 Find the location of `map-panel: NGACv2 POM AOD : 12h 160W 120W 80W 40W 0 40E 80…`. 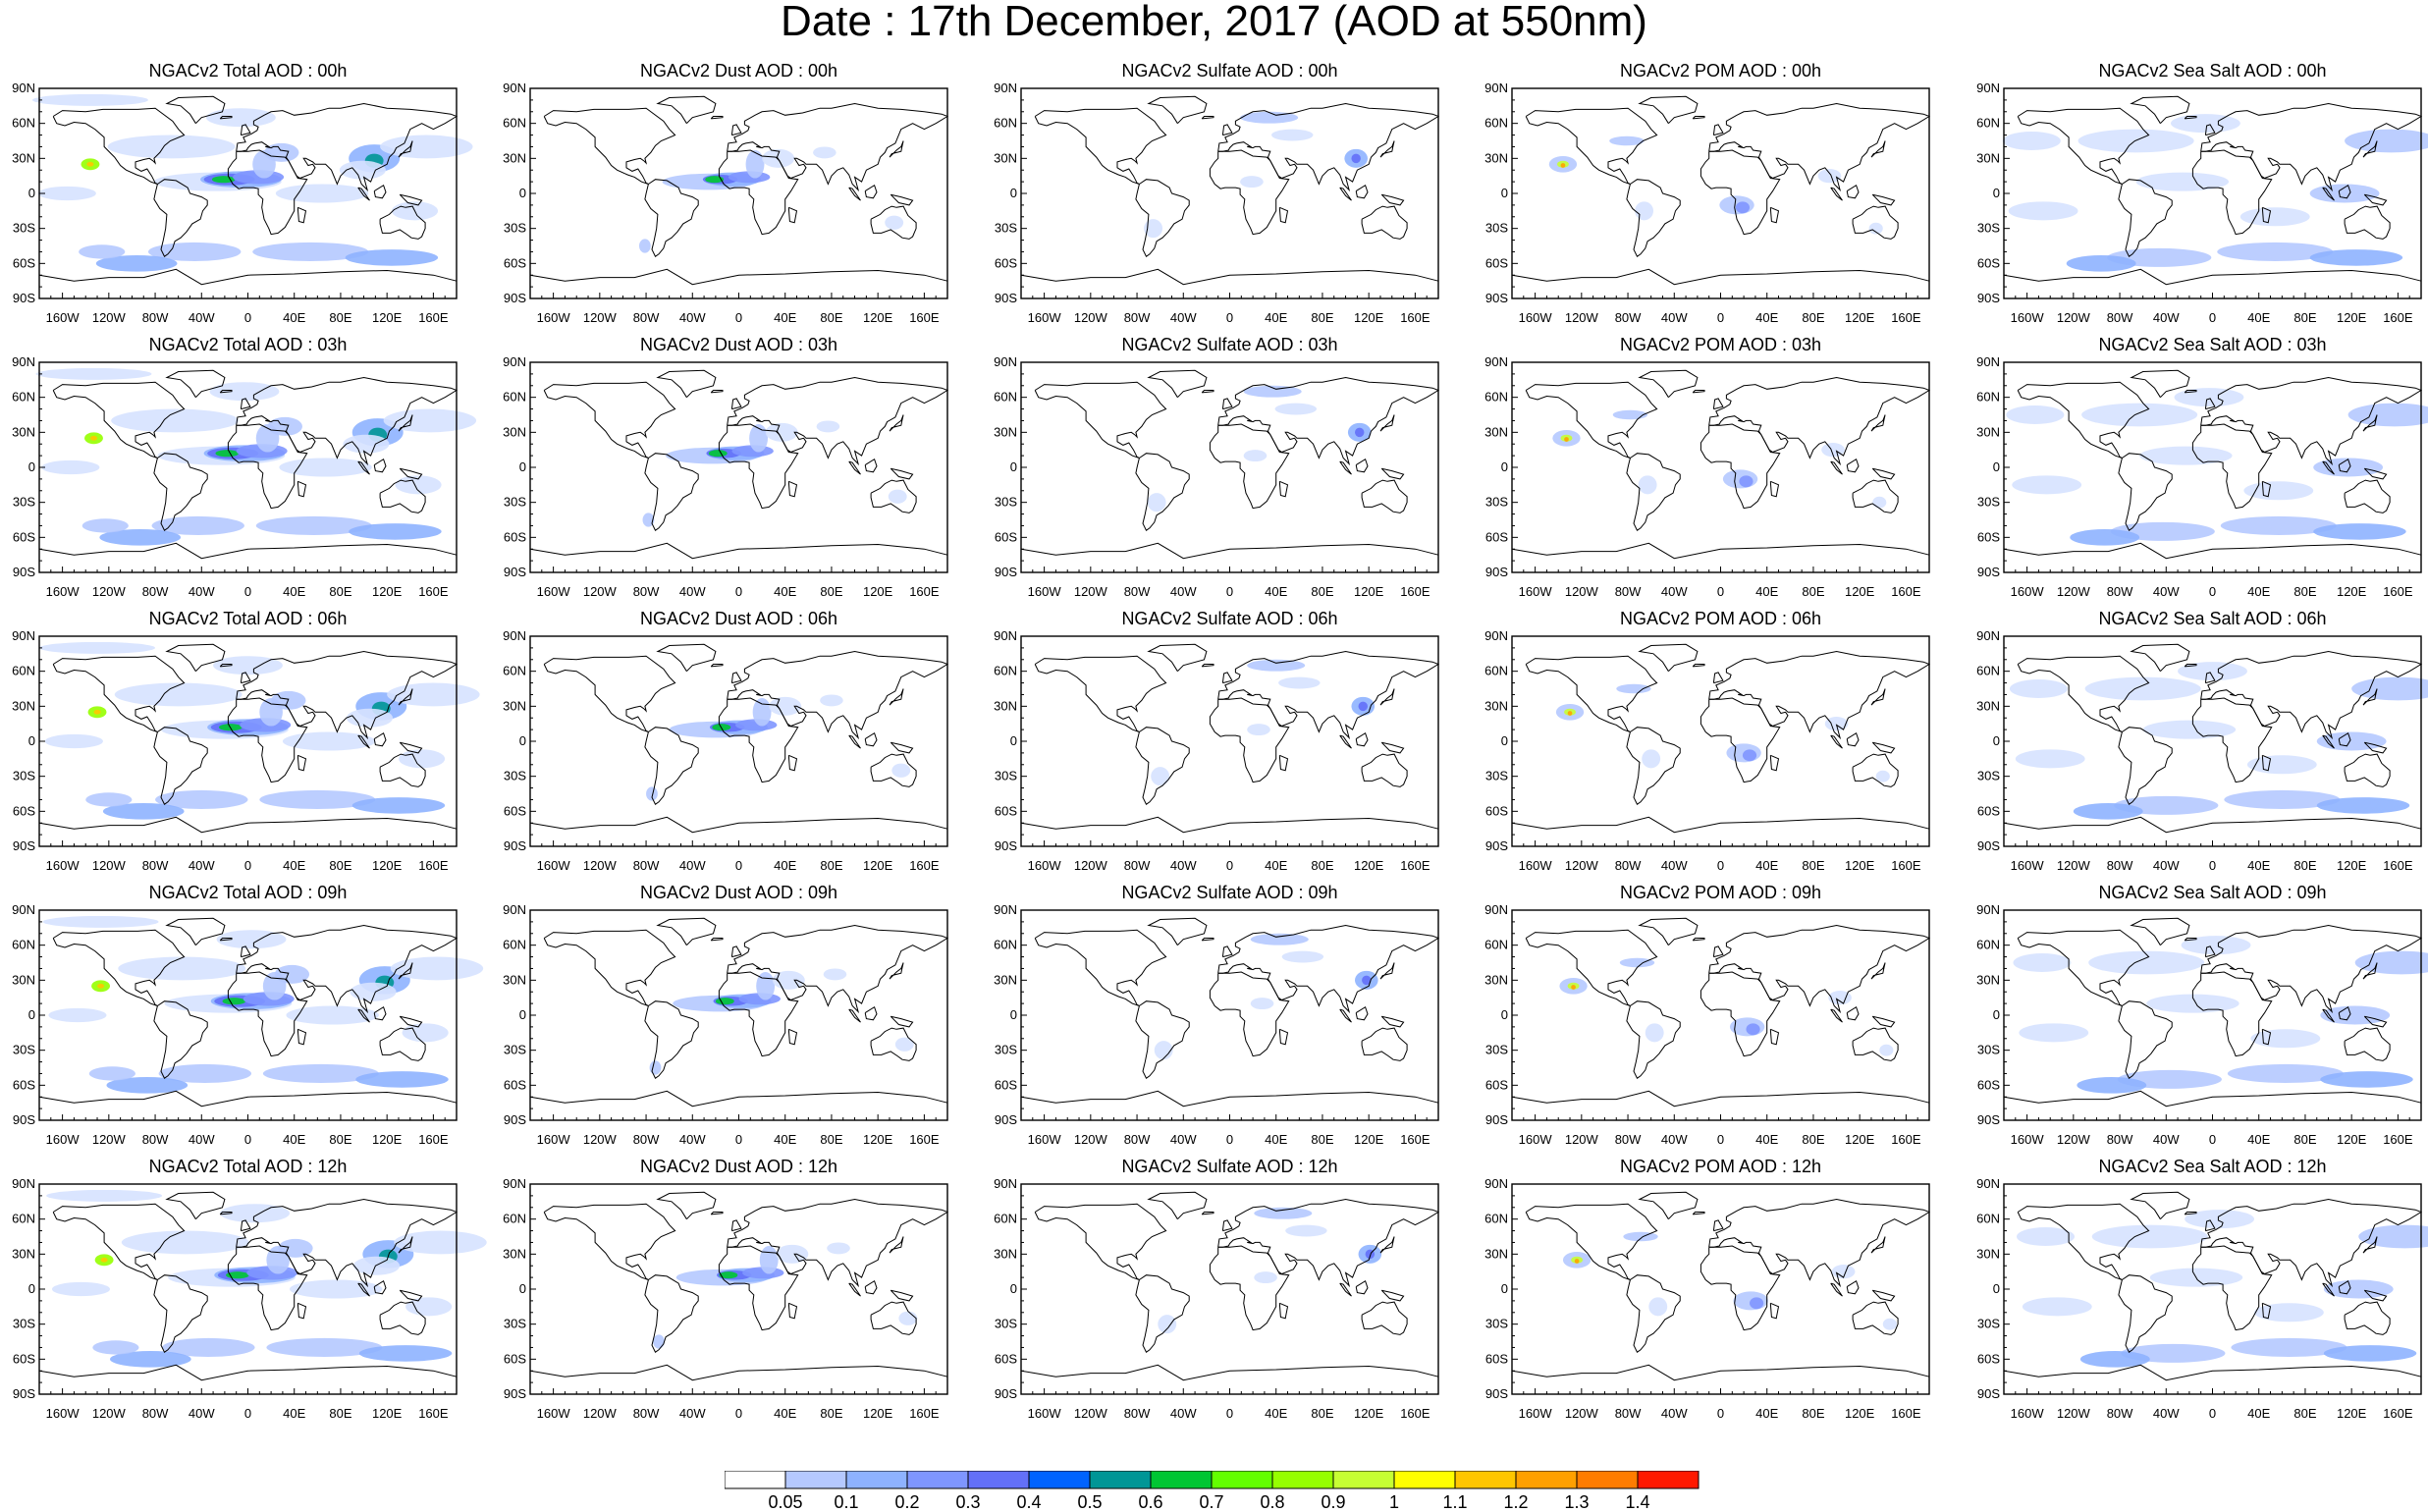

map-panel: NGACv2 POM AOD : 12h 160W 120W 80W 40W 0 40E 80… is located at coordinates (1708, 1295).